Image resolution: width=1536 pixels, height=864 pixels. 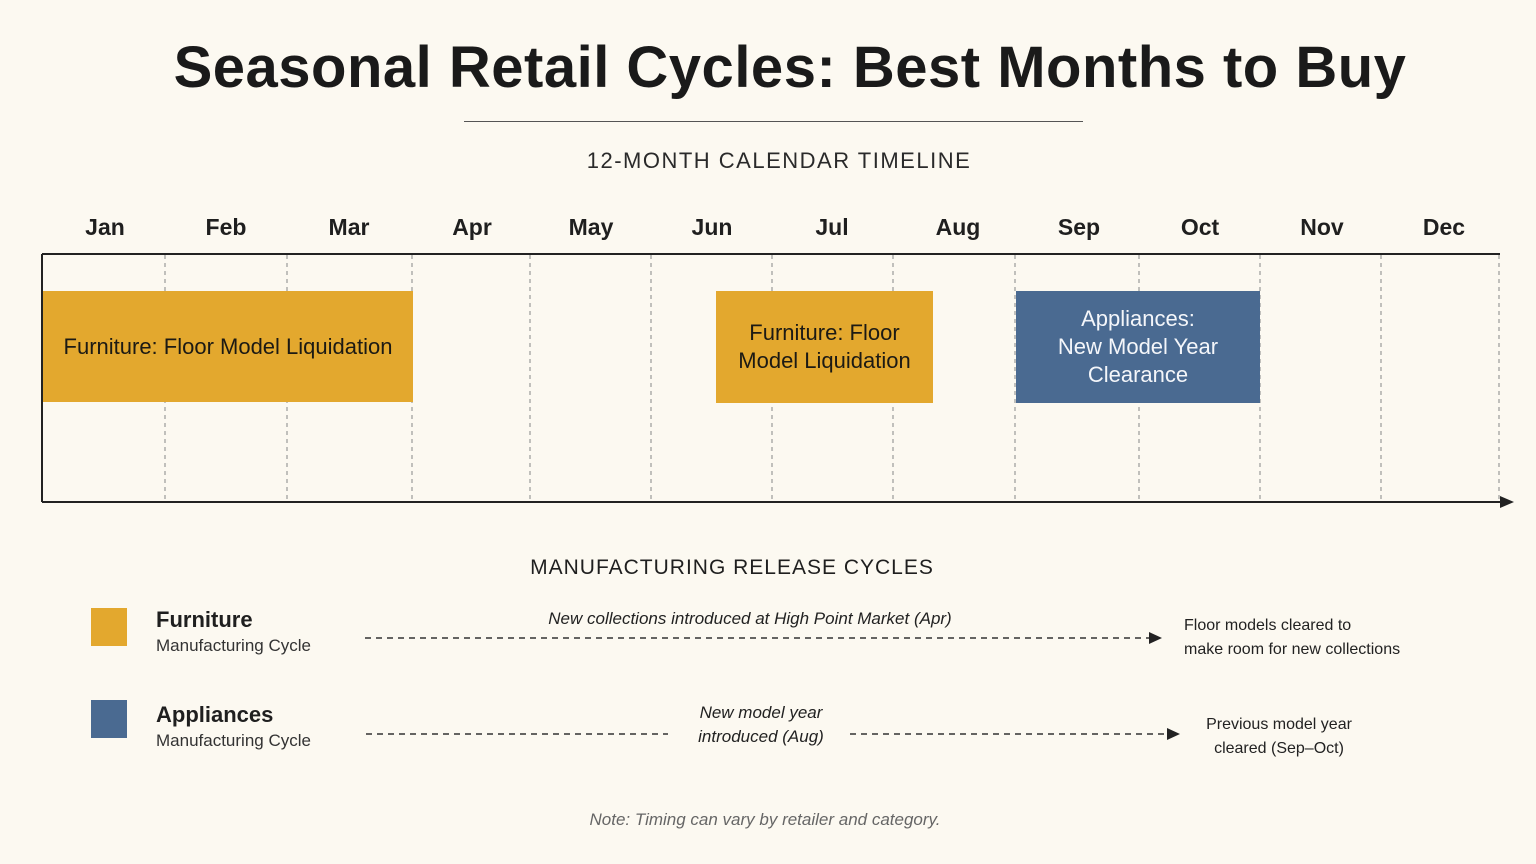 I want to click on month-label-apr: Apr, so click(x=472, y=227).